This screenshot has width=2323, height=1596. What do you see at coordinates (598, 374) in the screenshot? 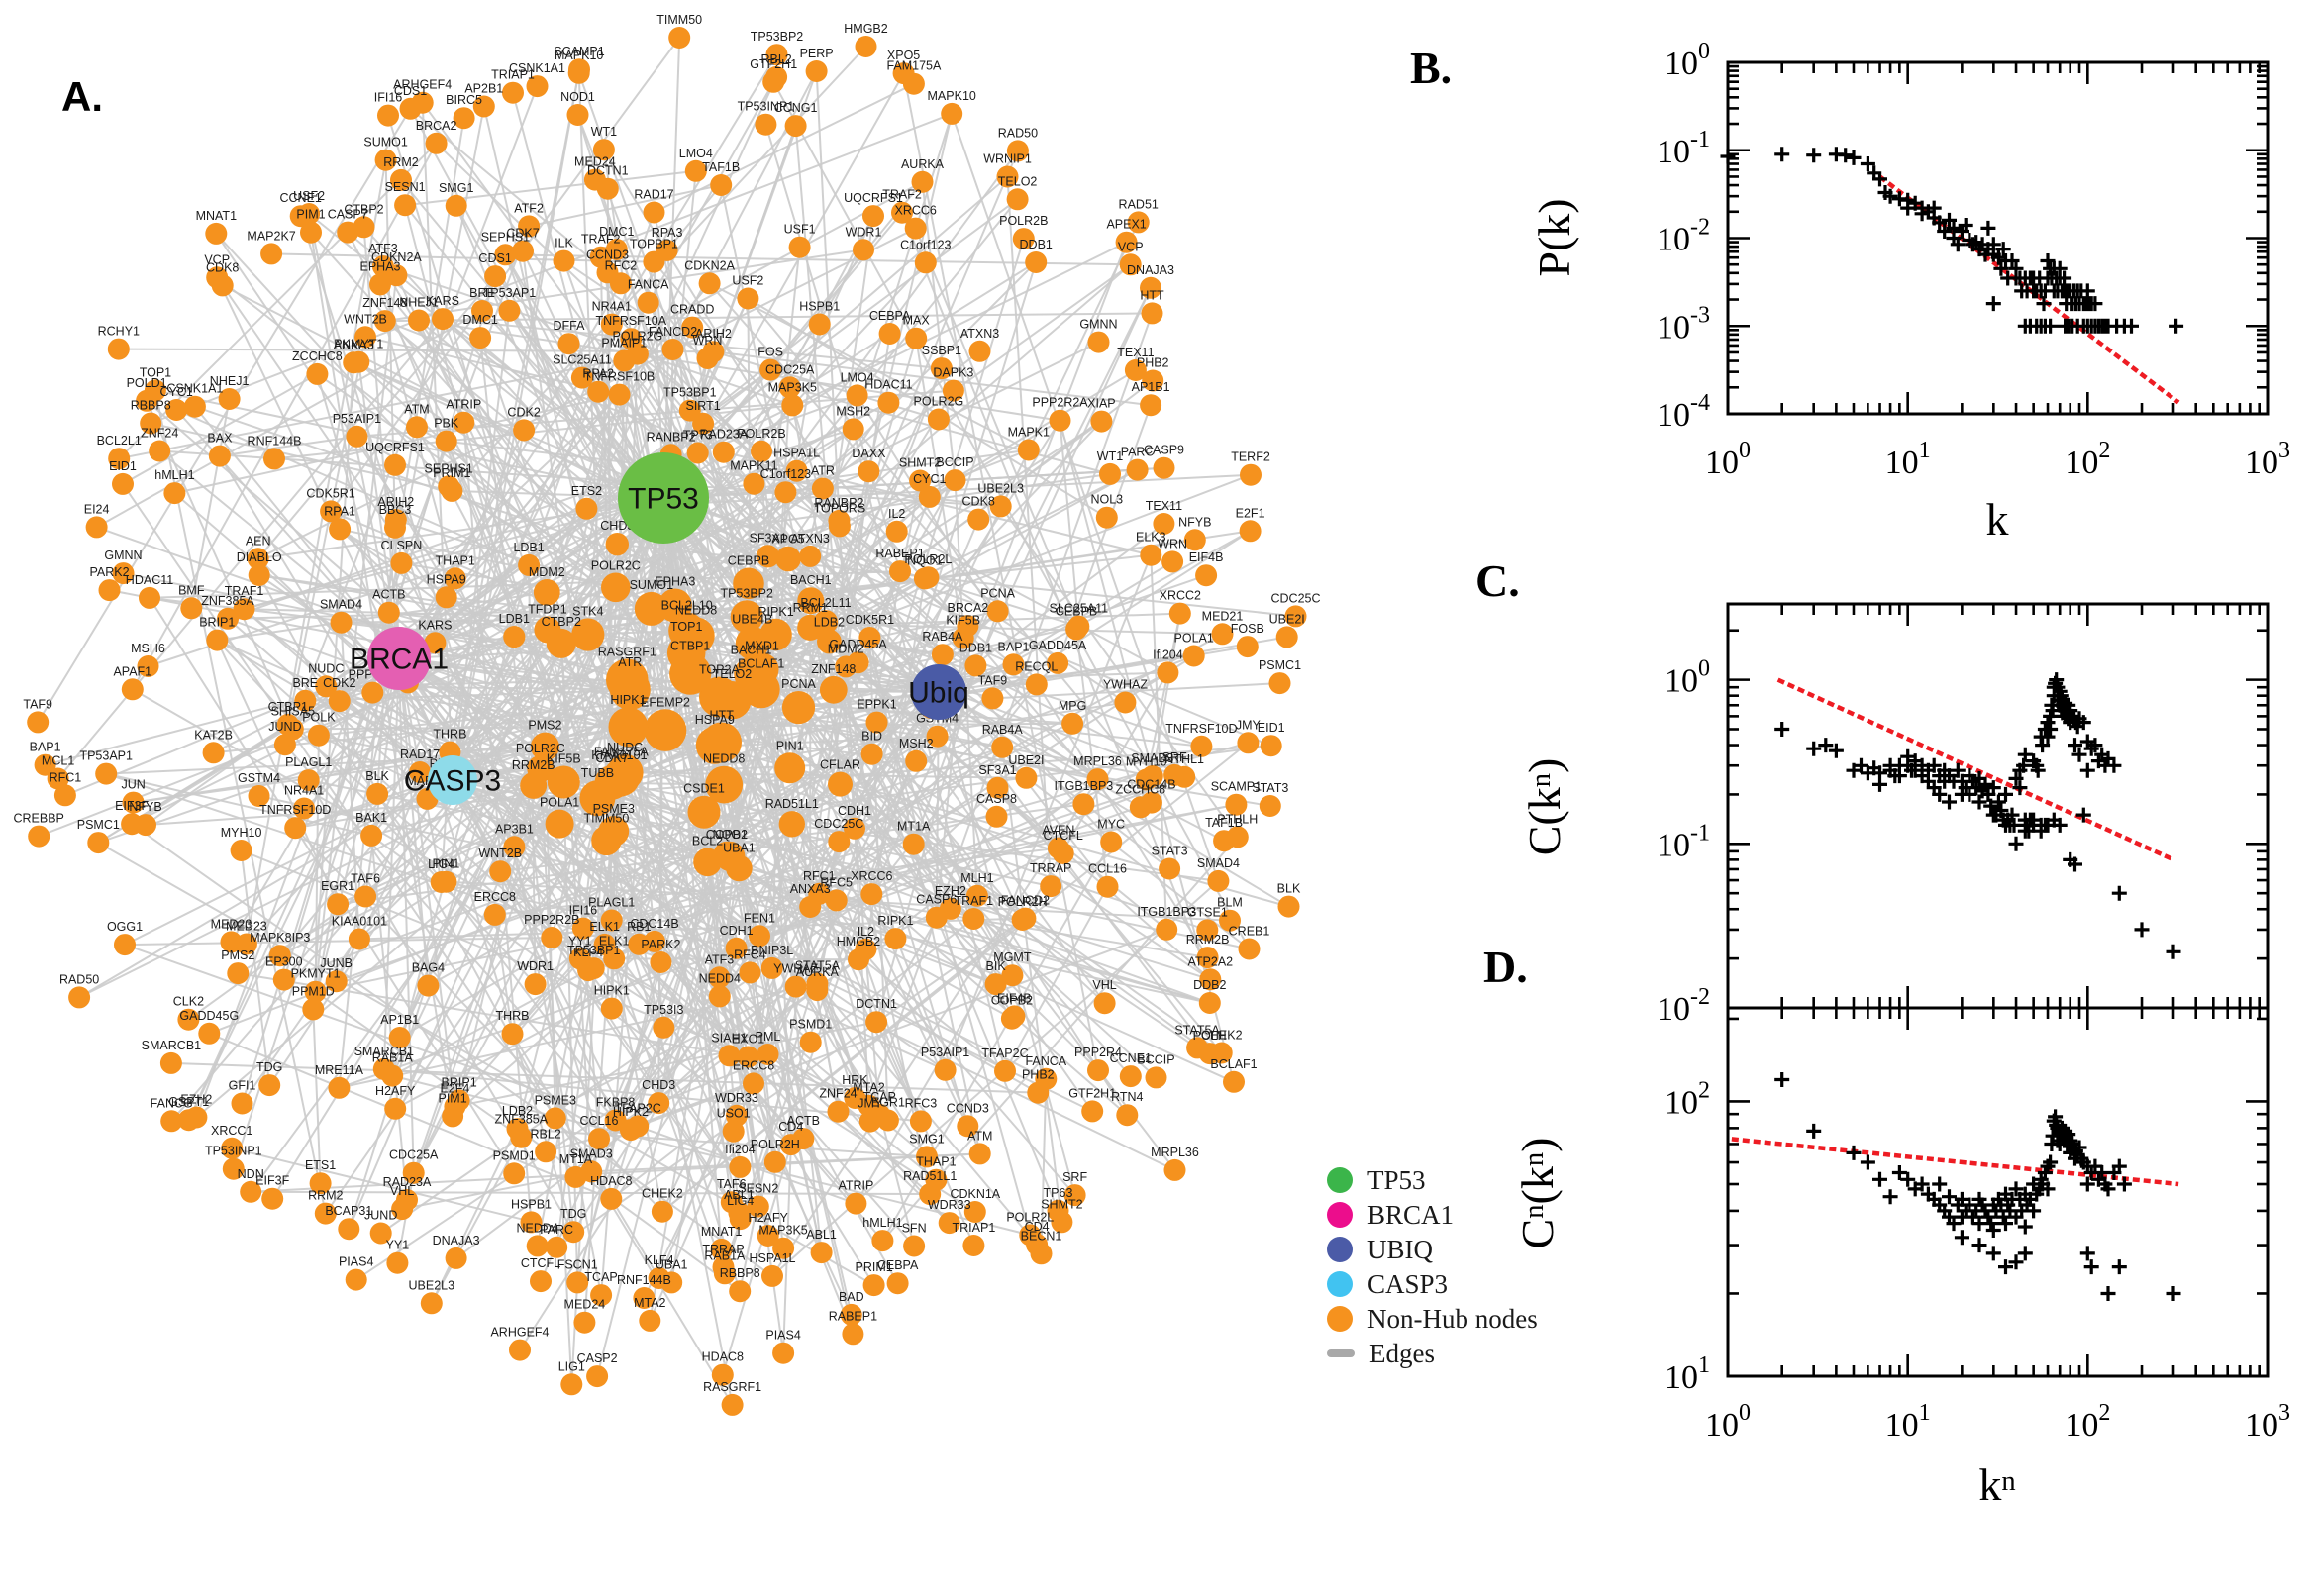
I see `svg-text: RPA2` at bounding box center [598, 374].